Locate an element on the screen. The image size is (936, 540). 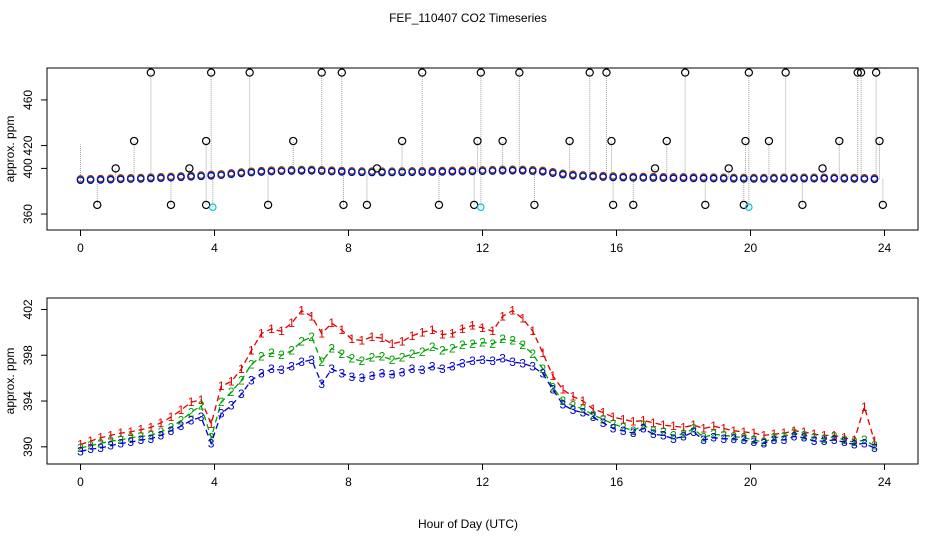
x-tick-label: 0 is located at coordinates (80, 248).